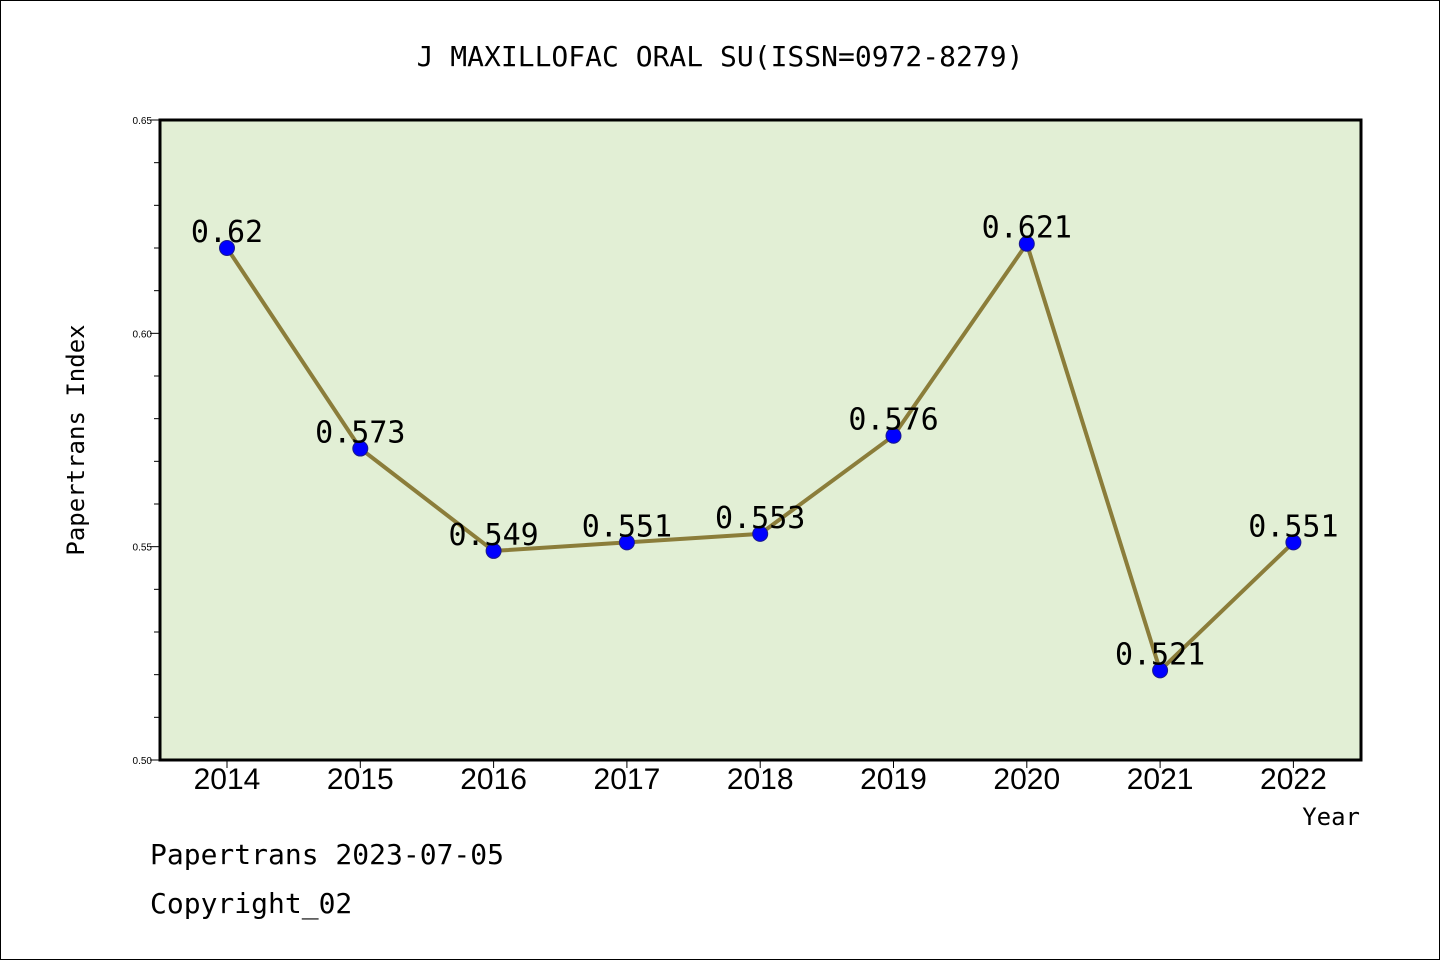  What do you see at coordinates (893, 779) in the screenshot?
I see `x-tick-label: 2019` at bounding box center [893, 779].